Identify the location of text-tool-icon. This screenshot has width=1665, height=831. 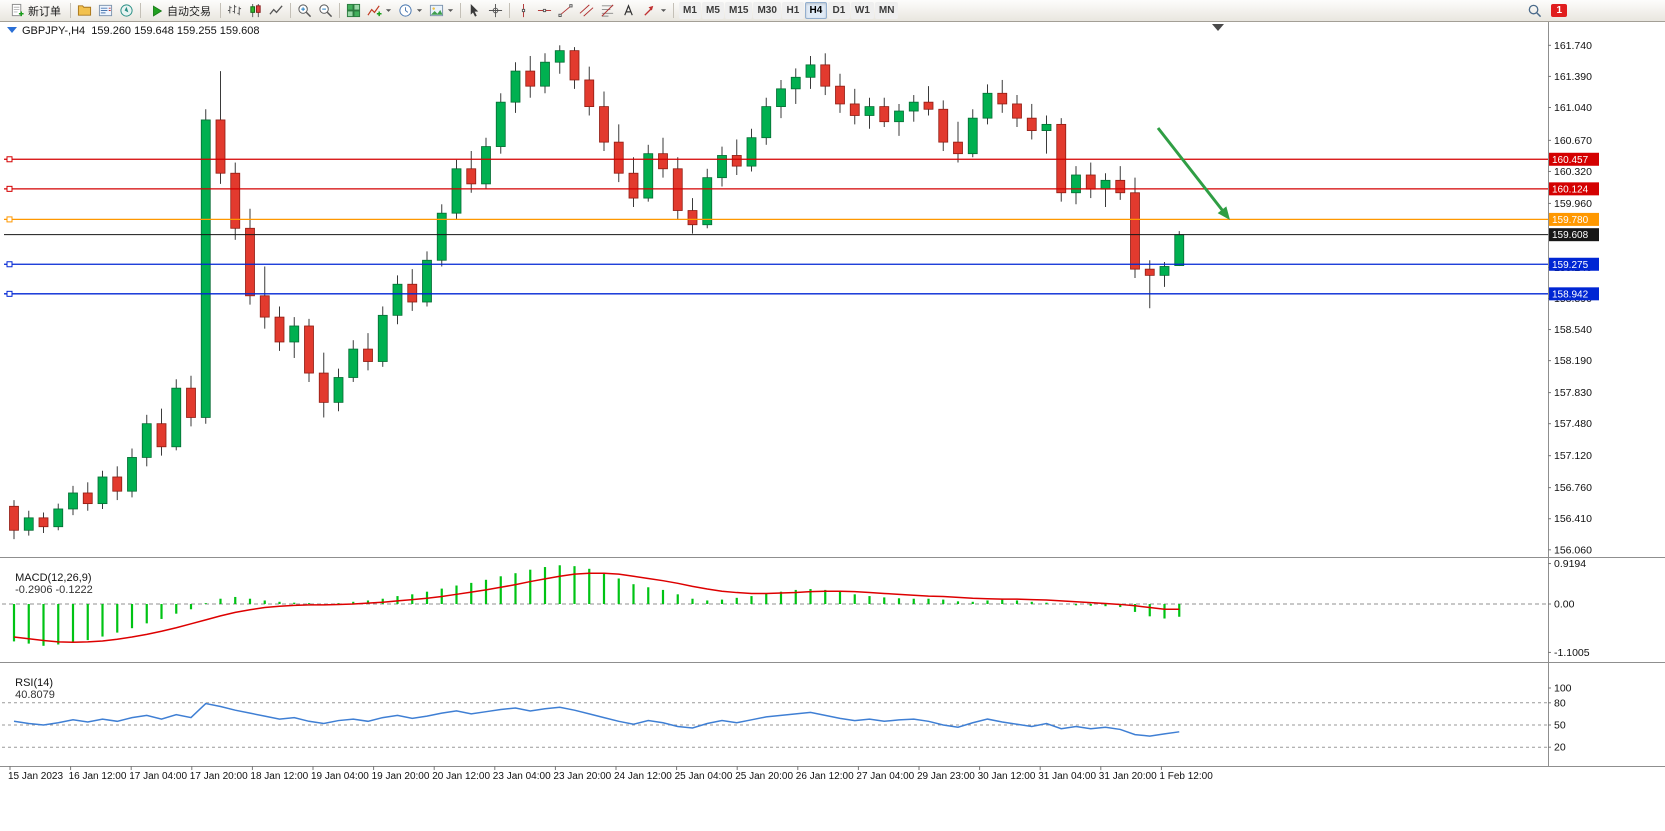
(628, 10).